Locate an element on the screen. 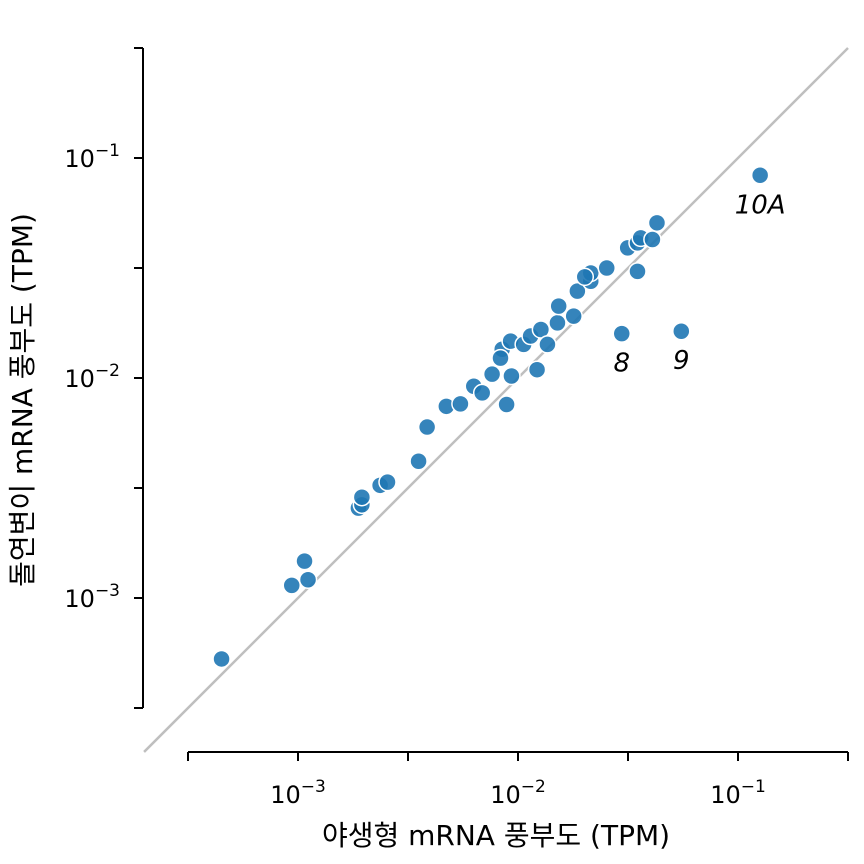 The height and width of the screenshot is (864, 864). point-annotation: 8 is located at coordinates (621, 364).